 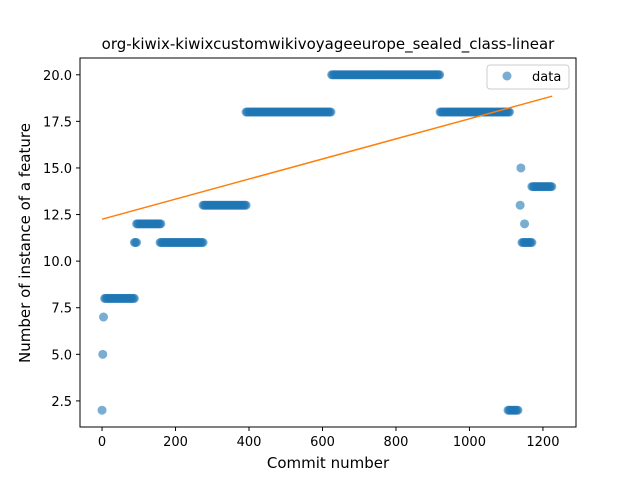 I want to click on x-ticks: 0 200 400 600 800 1000 1200, so click(x=328, y=438).